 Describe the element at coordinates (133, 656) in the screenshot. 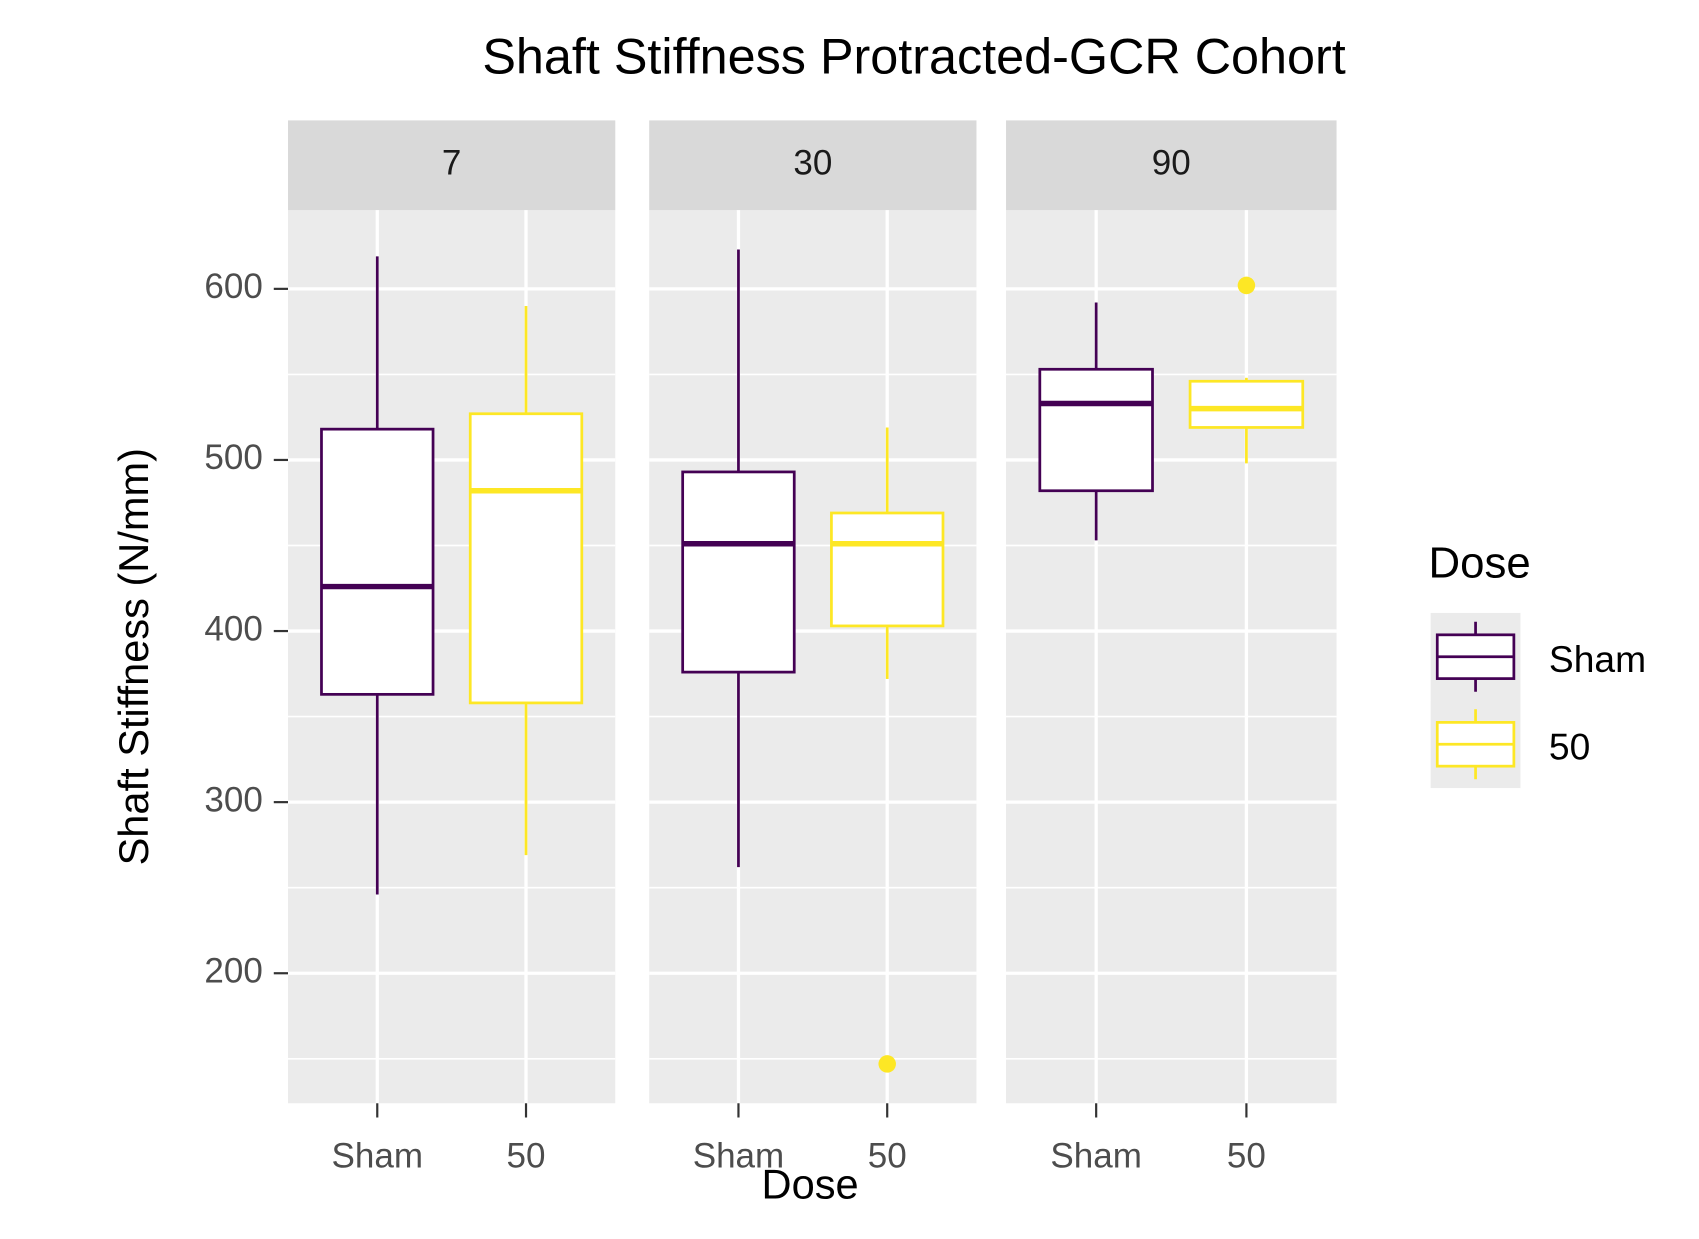

I see `y-axis-label: Shaft Stiffness (N/mm)` at that location.